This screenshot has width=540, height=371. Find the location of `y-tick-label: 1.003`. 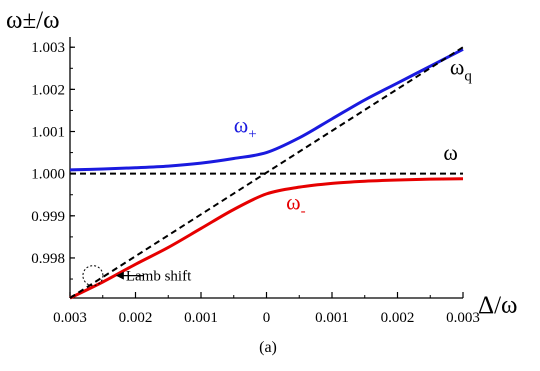

y-tick-label: 1.003 is located at coordinates (48, 48).